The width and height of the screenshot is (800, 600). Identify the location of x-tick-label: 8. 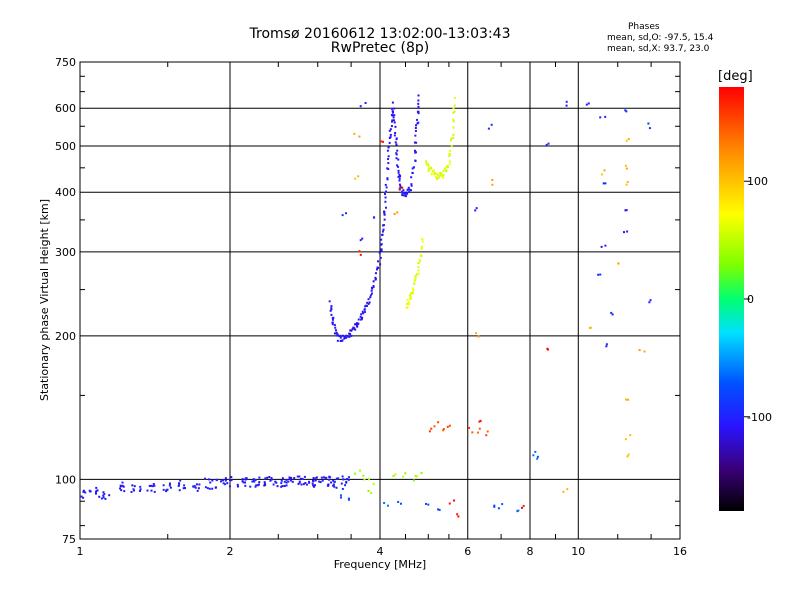
(530, 551).